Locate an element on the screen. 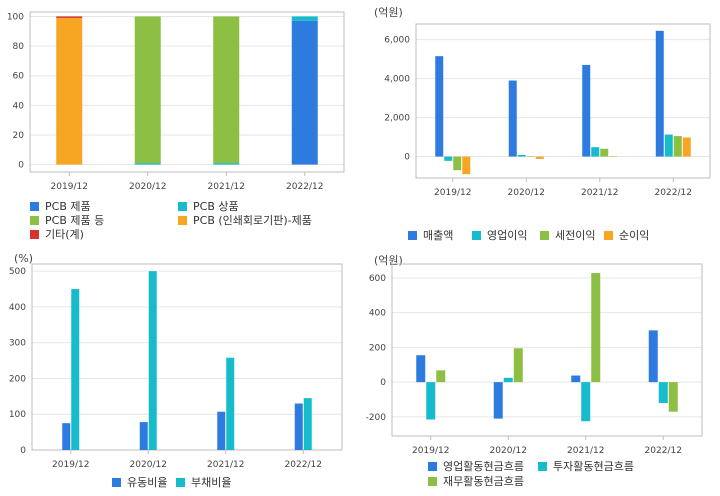 Image resolution: width=720 pixels, height=496 pixels. legend-label: 재무활동현금흐름 is located at coordinates (483, 481).